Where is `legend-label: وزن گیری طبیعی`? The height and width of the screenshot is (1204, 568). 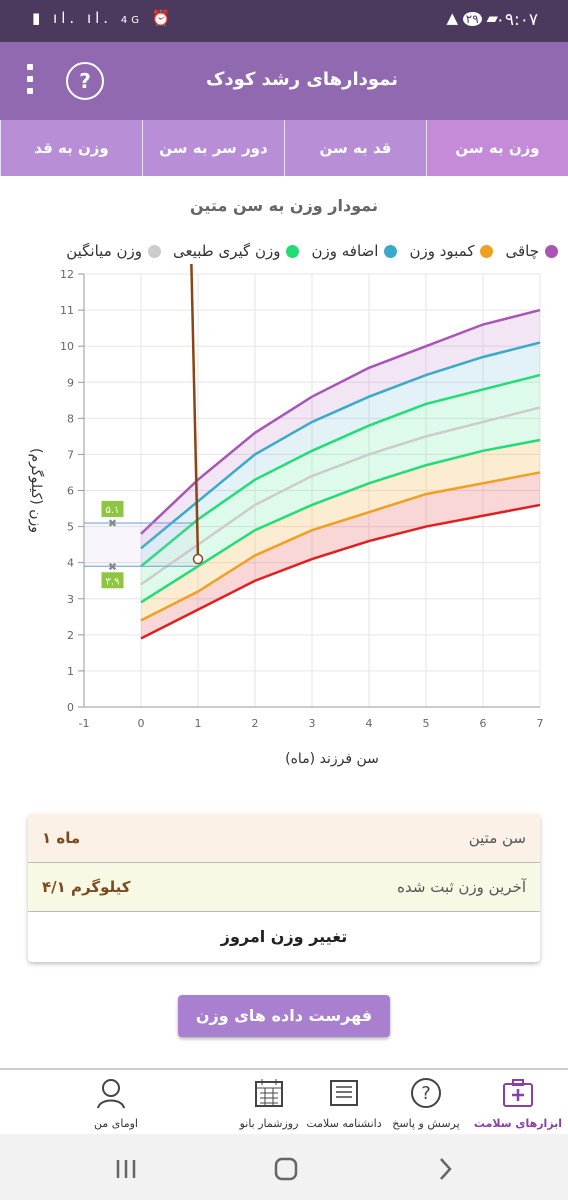 legend-label: وزن گیری طبیعی is located at coordinates (227, 251).